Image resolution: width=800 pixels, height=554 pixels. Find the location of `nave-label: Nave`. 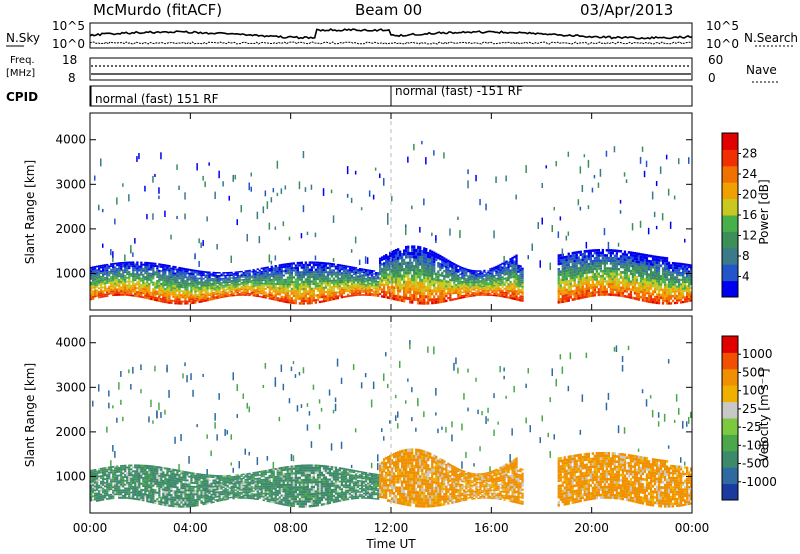

nave-label: Nave is located at coordinates (761, 70).